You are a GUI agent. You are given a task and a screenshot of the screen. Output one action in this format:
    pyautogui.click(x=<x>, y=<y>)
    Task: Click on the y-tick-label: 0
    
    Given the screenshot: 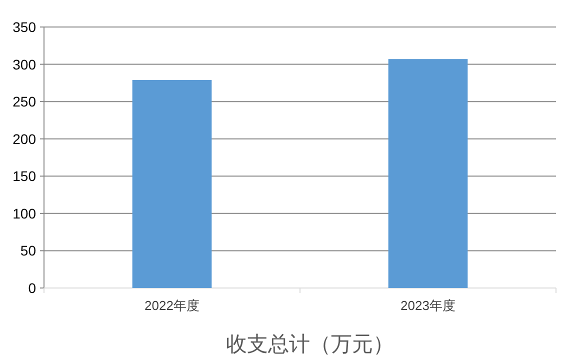 What is the action you would take?
    pyautogui.click(x=32, y=288)
    